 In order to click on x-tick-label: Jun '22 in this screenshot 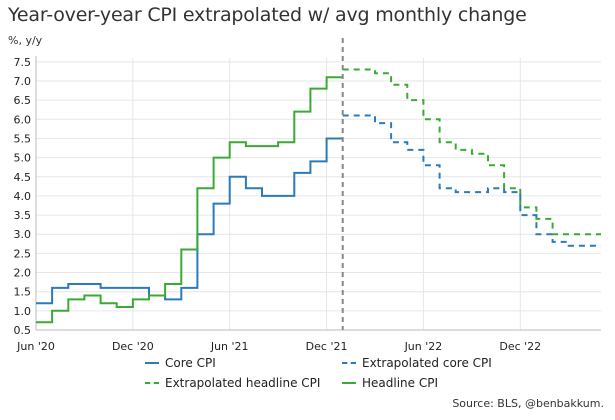, I will do `click(423, 346)`.